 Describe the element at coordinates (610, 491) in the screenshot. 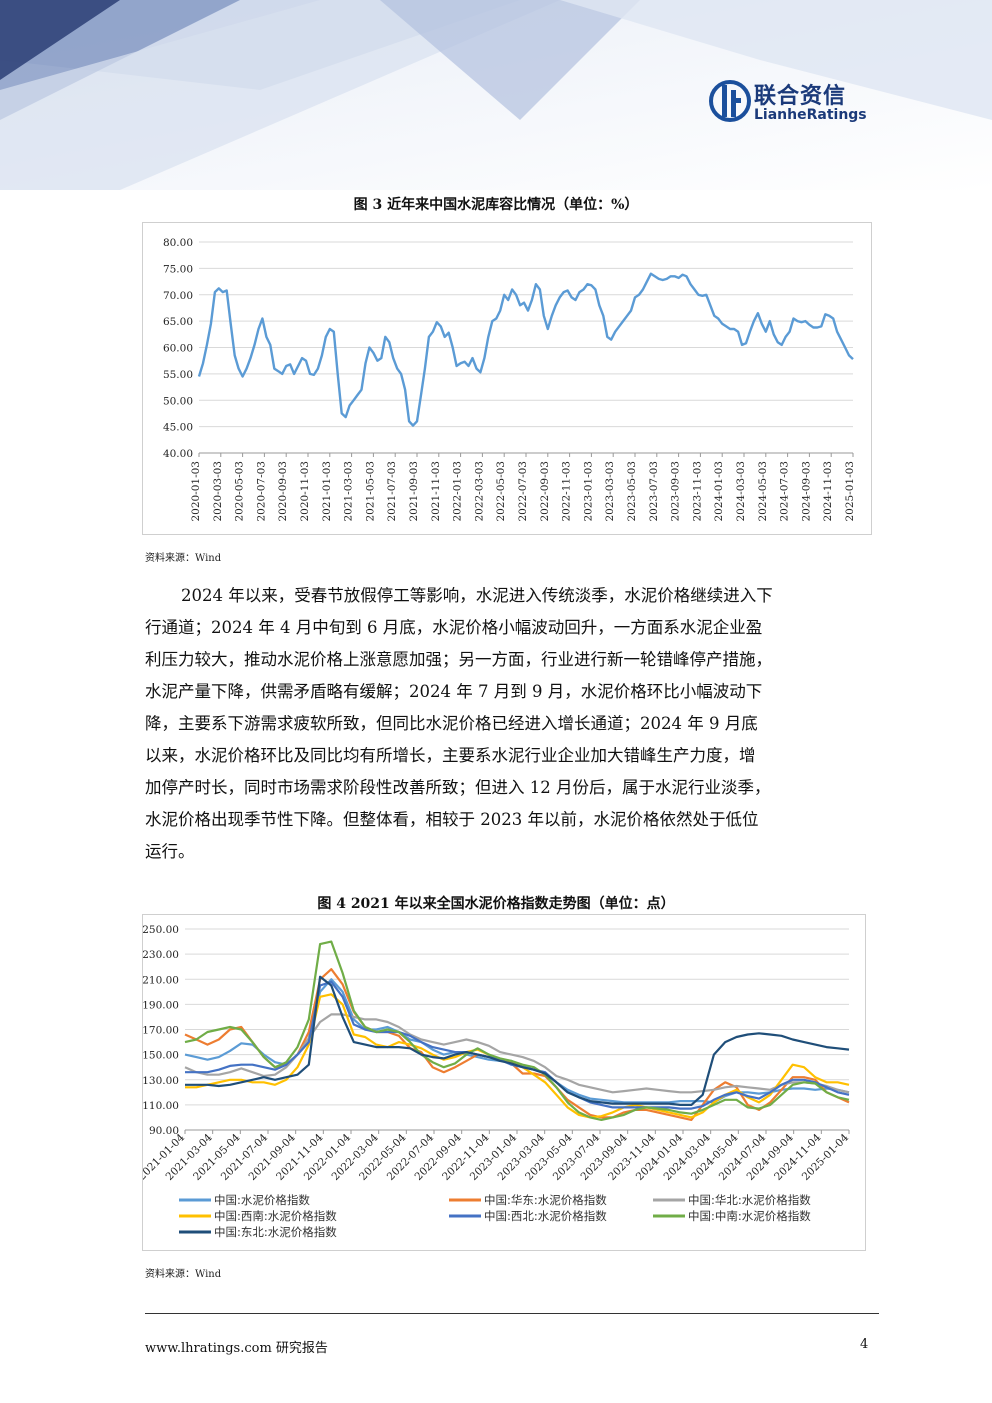

I see `x-tick-label: 2023-03-03` at that location.